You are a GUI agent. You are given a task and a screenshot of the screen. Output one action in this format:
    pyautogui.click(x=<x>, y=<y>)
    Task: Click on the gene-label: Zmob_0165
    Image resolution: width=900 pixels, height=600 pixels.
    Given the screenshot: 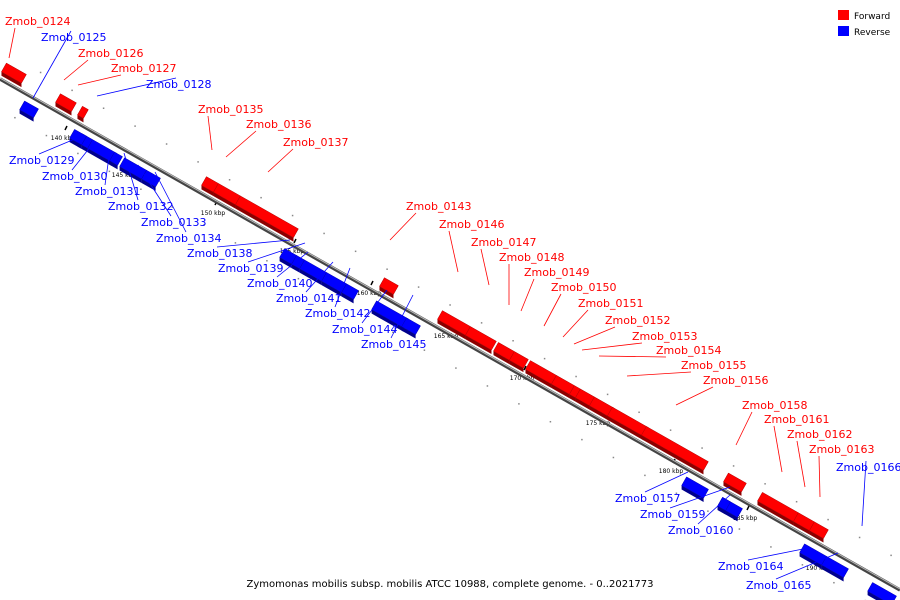 What is the action you would take?
    pyautogui.click(x=778, y=585)
    